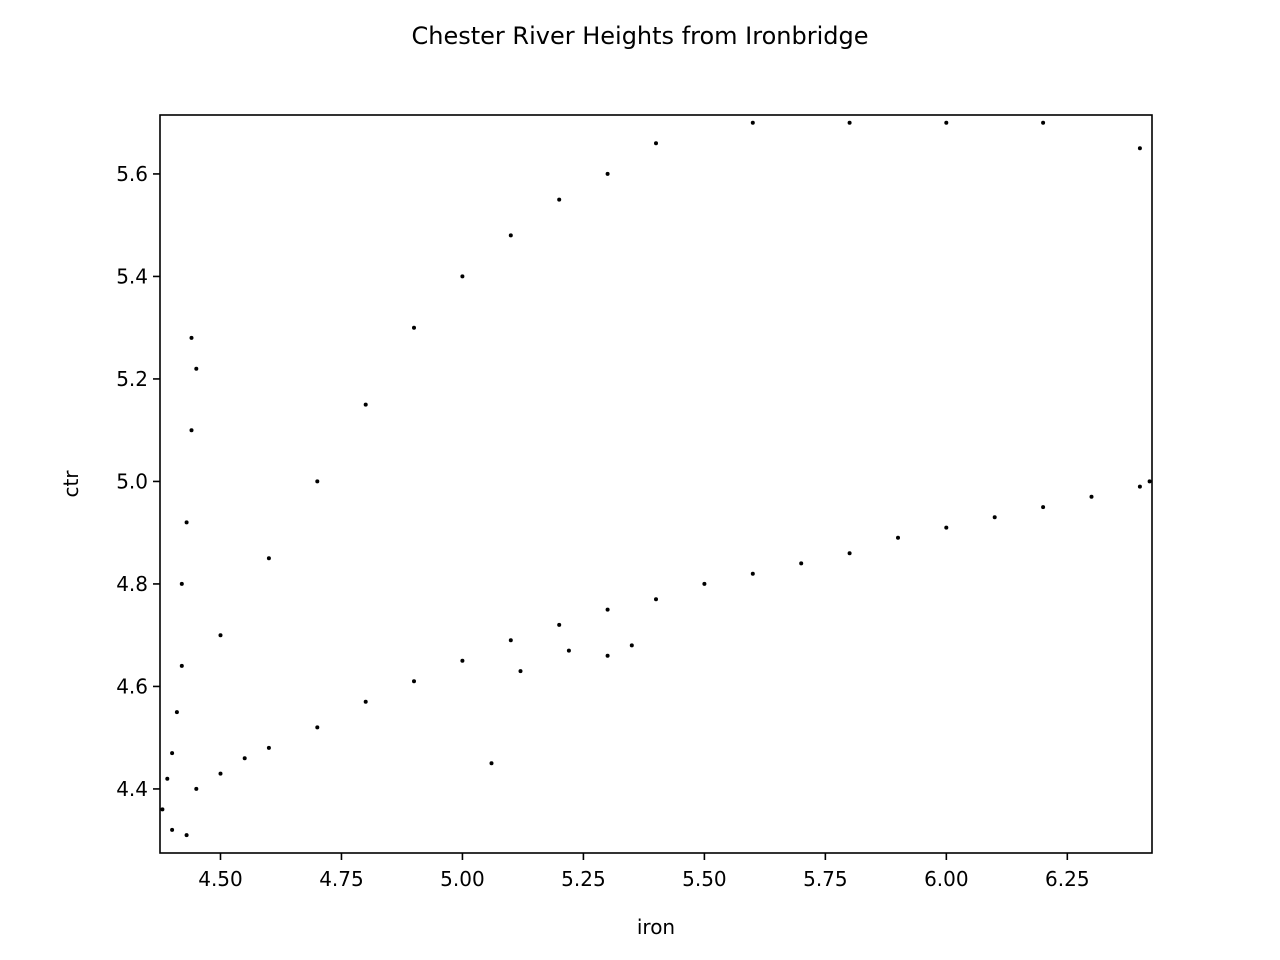  What do you see at coordinates (132, 789) in the screenshot?
I see `y-tick-label: 4.4` at bounding box center [132, 789].